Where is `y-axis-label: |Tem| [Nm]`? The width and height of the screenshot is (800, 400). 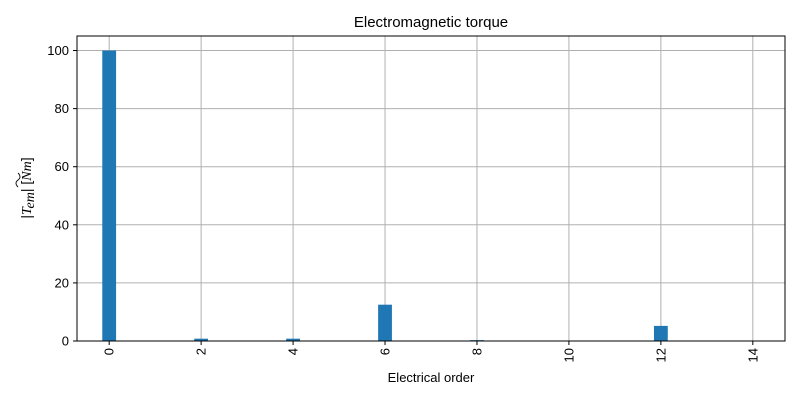 y-axis-label: |Tem| [Nm] is located at coordinates (28, 187).